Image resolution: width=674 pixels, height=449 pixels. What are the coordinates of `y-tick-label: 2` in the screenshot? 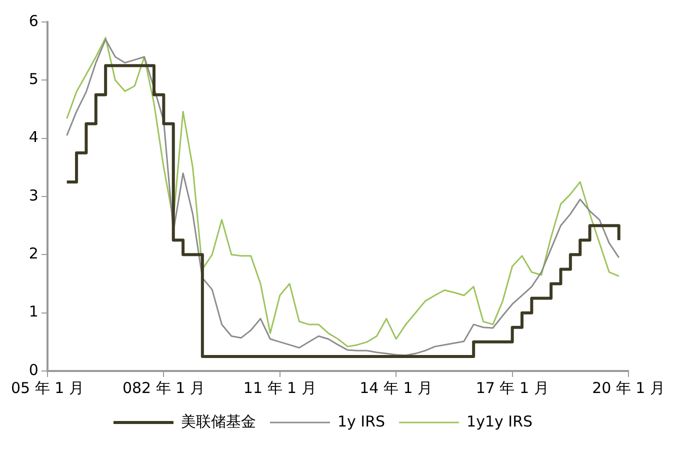 It's located at (33, 253).